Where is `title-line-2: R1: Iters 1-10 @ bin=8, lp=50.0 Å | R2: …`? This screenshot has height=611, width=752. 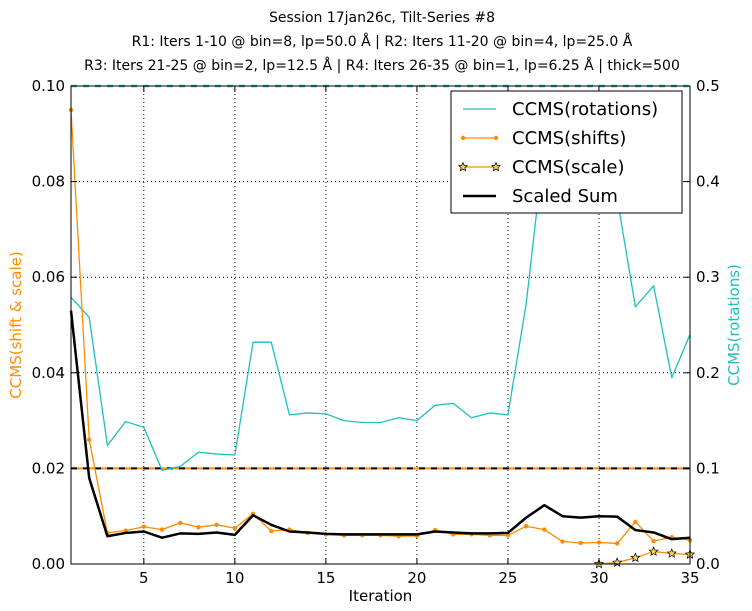
title-line-2: R1: Iters 1-10 @ bin=8, lp=50.0 Å | R2: … is located at coordinates (382, 41).